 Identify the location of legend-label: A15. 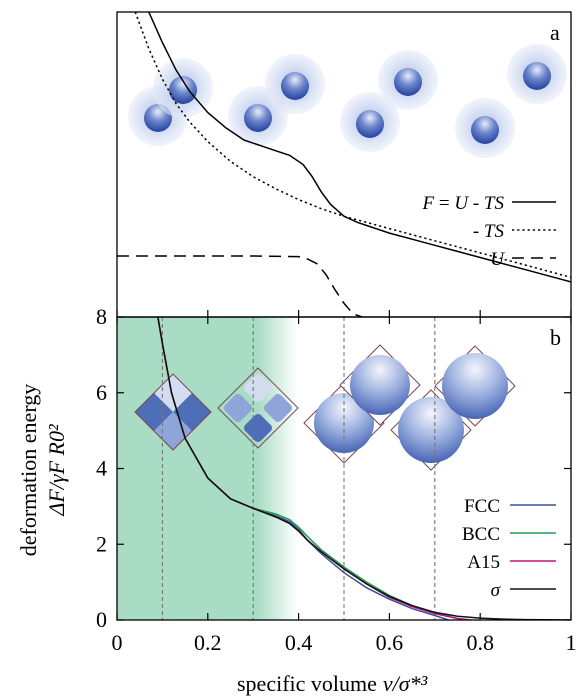
(483, 562).